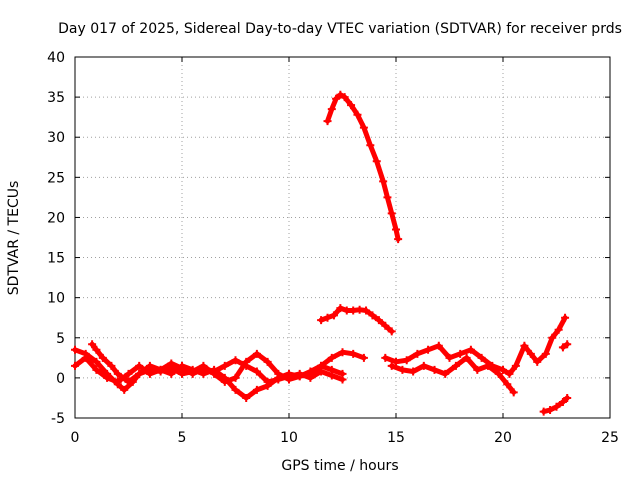  I want to click on x-tick-label: 0, so click(75, 438).